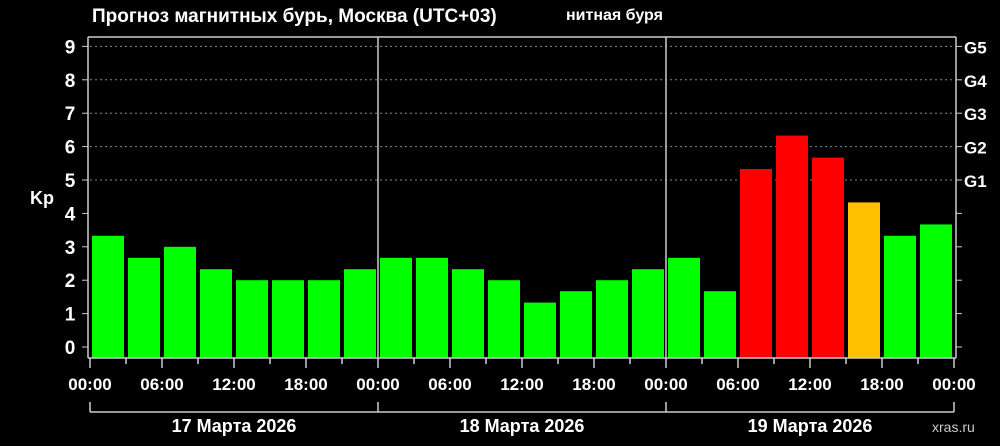 The height and width of the screenshot is (446, 1000). Describe the element at coordinates (522, 426) in the screenshot. I see `day-label: 18 Марта 2026` at that location.